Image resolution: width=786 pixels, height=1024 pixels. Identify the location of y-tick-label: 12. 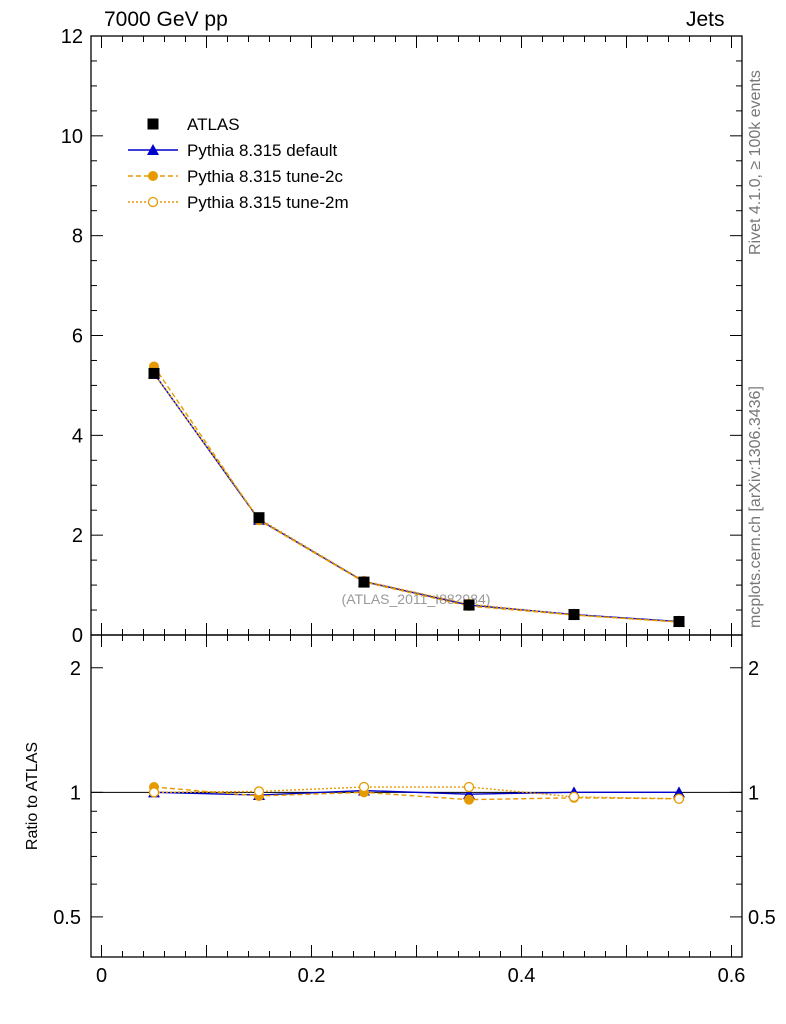
(72, 37).